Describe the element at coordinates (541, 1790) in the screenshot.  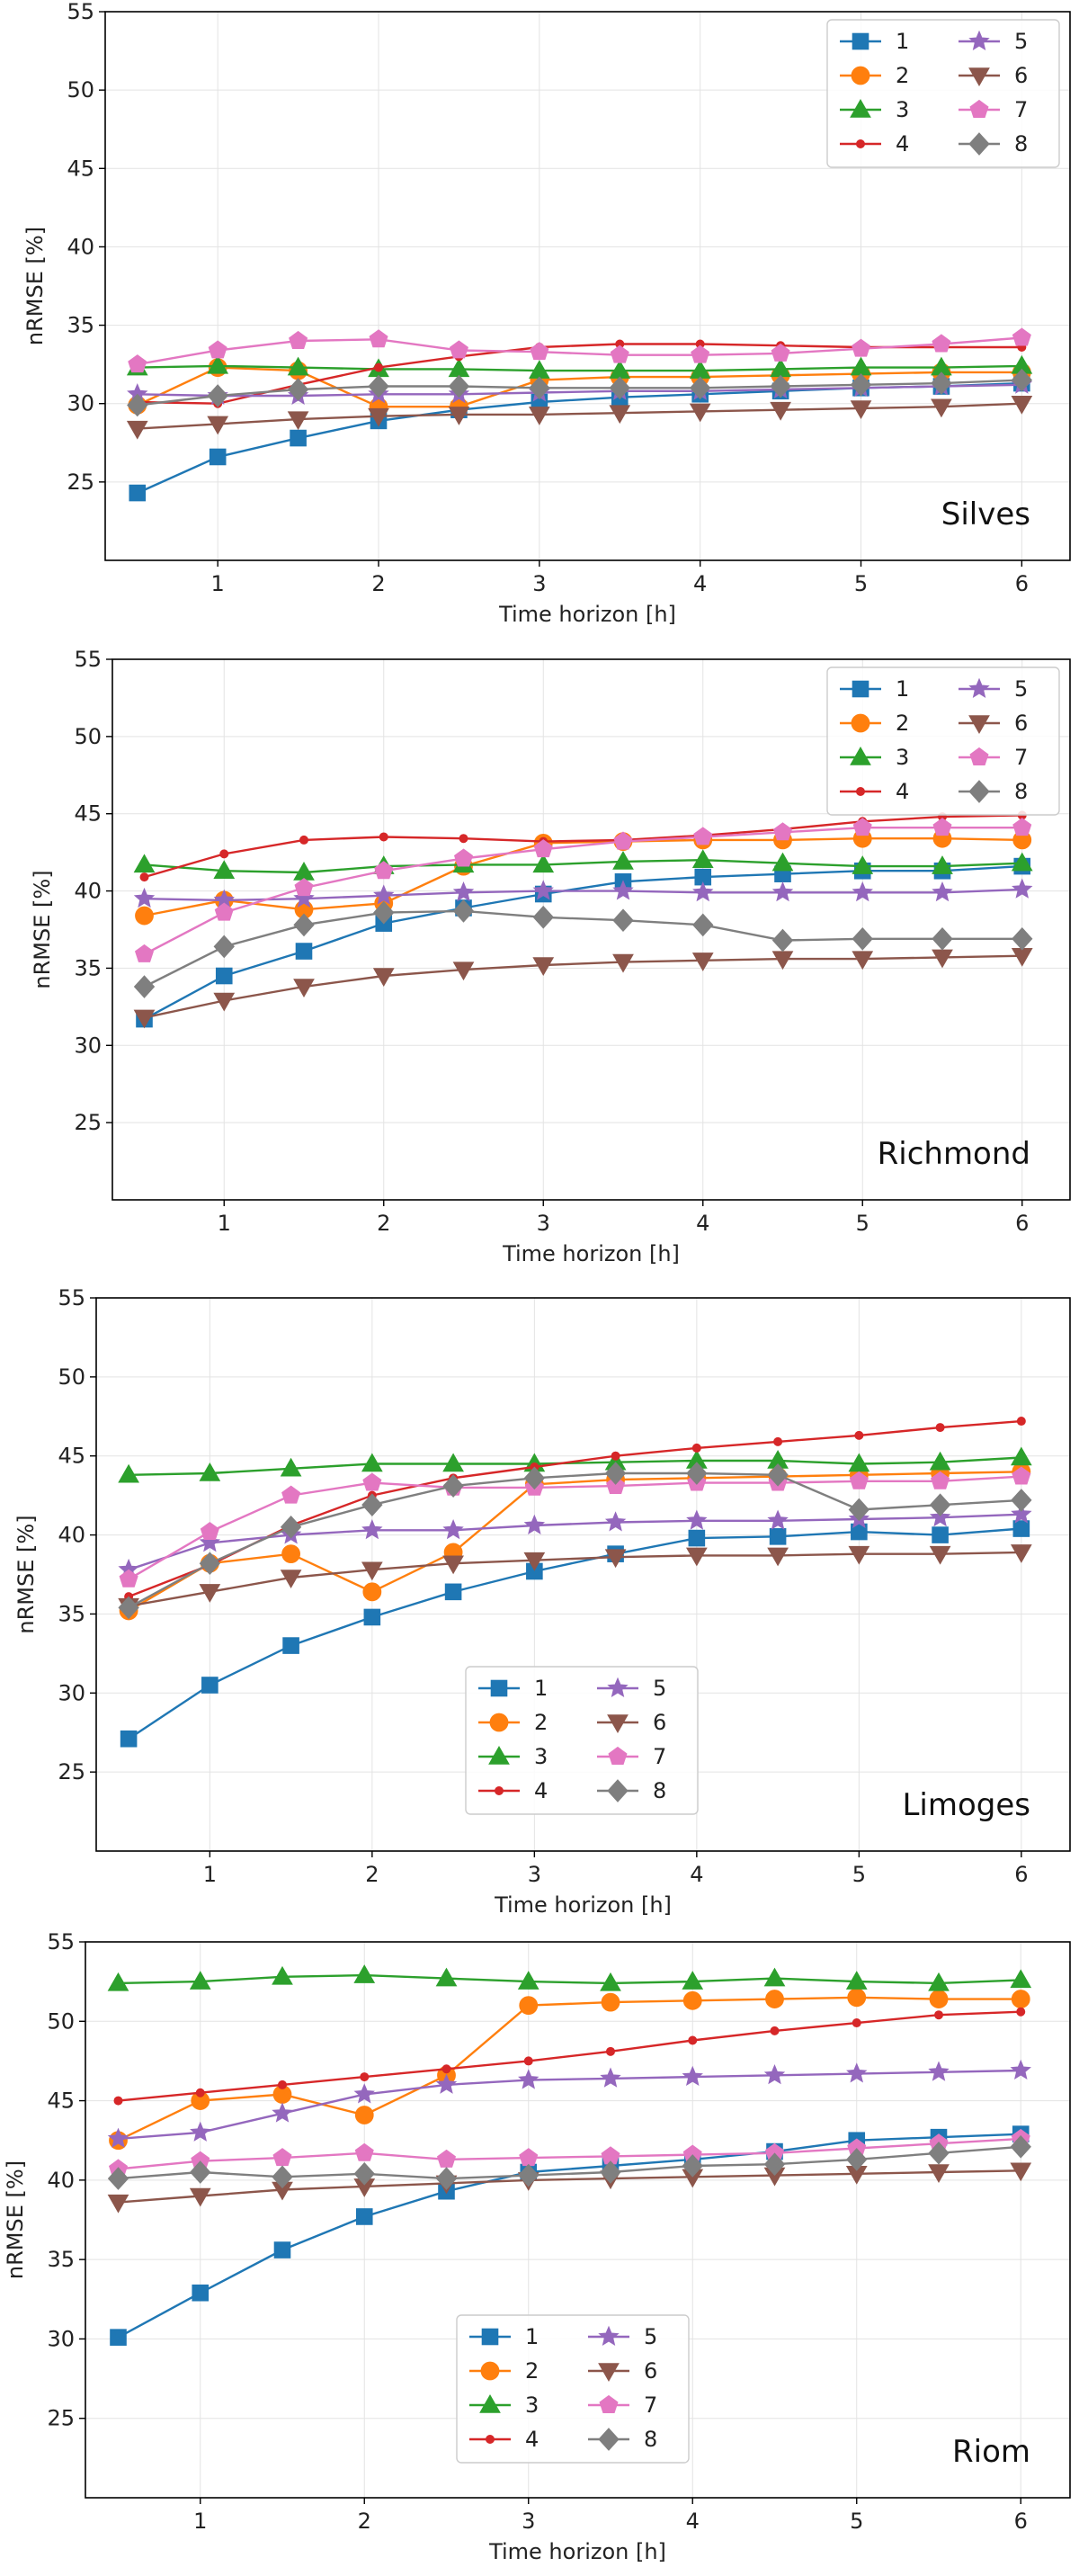
I see `legend-label-4: 4` at that location.